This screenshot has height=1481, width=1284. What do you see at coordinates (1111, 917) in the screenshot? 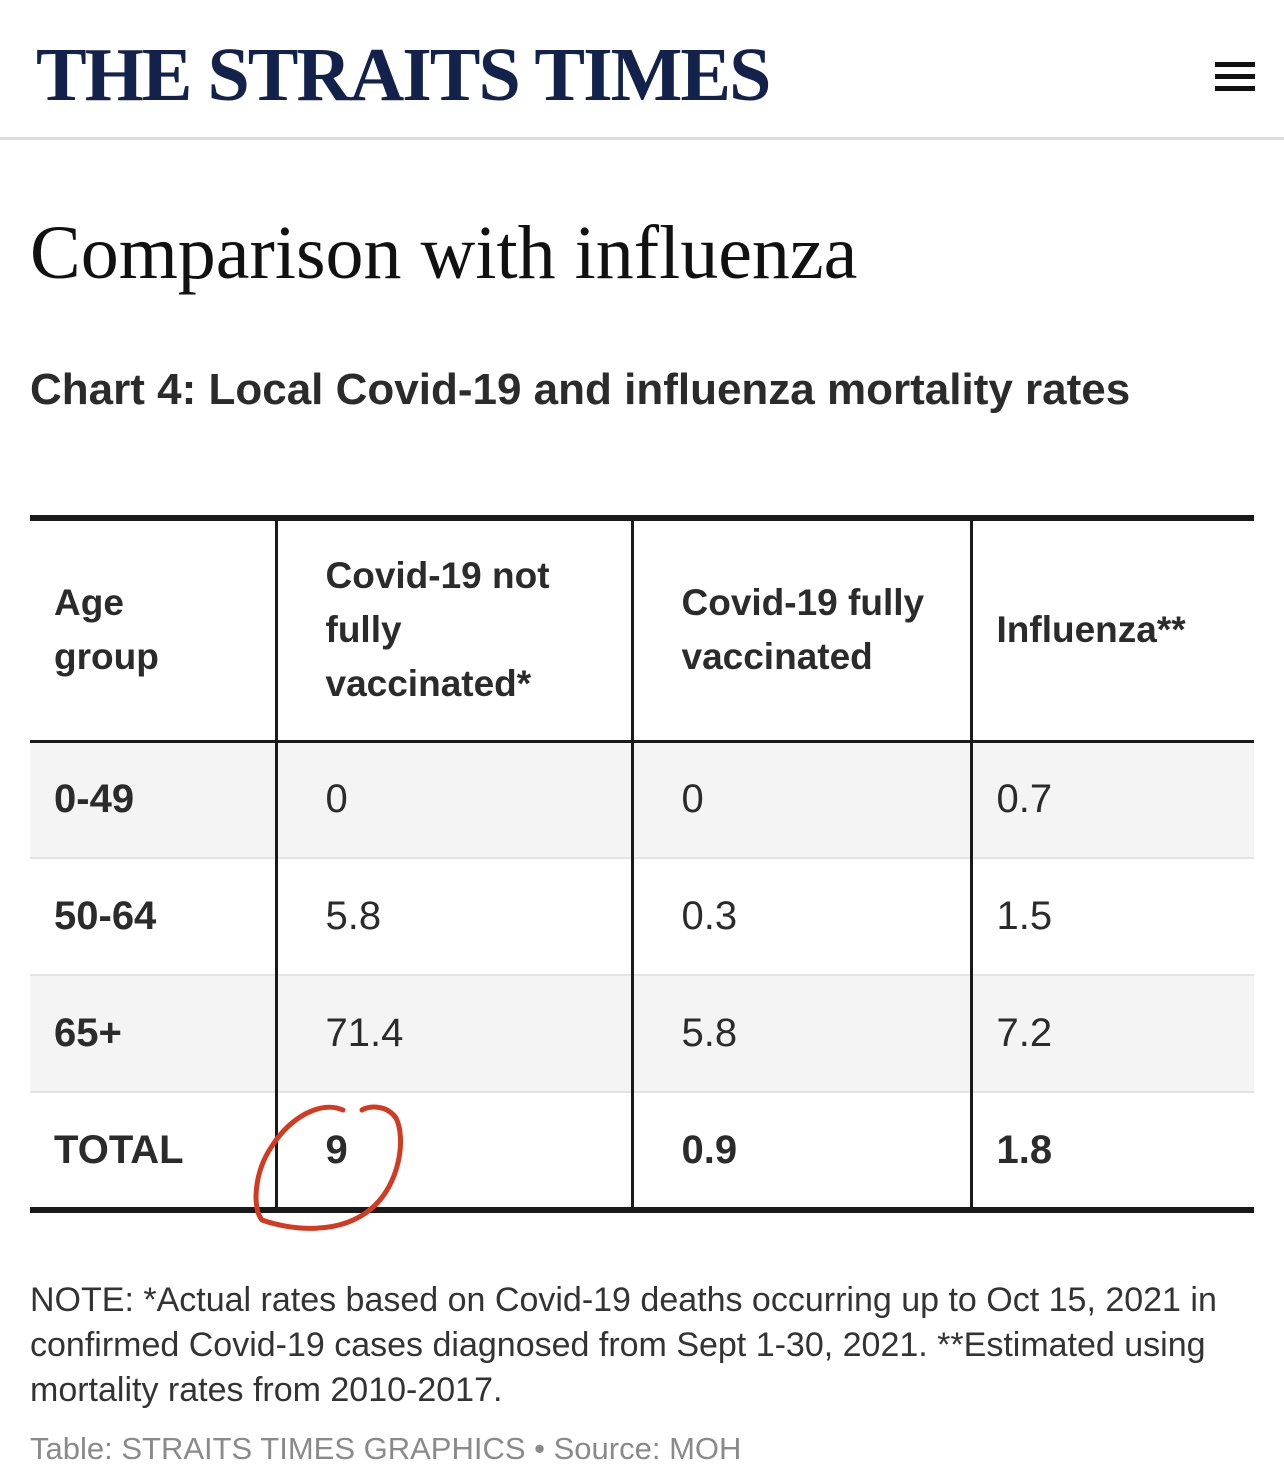
I see `value-cell: 1.5` at bounding box center [1111, 917].